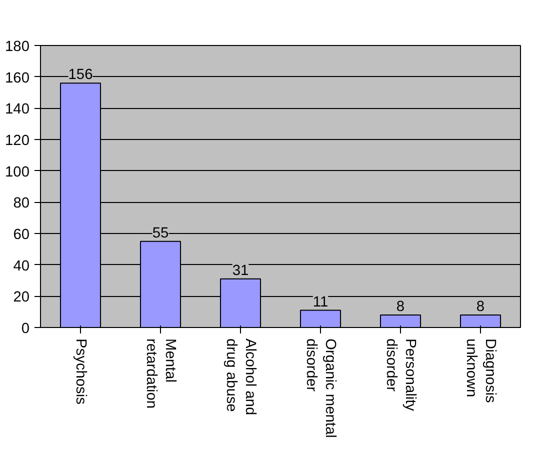 The height and width of the screenshot is (450, 550). I want to click on x-tick-label: Diagnosis unknown, so click(480, 370).